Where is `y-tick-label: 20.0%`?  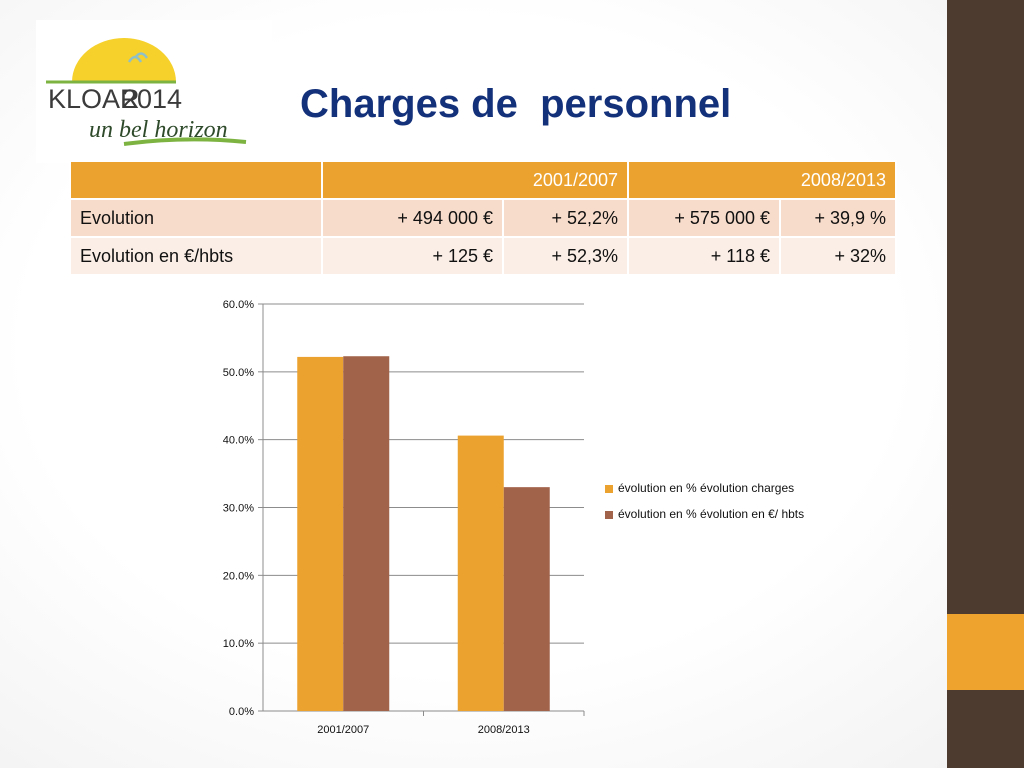 y-tick-label: 20.0% is located at coordinates (238, 576).